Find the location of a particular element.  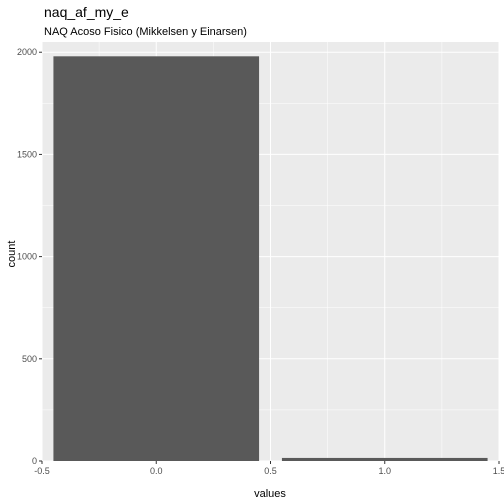

x-tick-label: -0.5 is located at coordinates (42, 471).